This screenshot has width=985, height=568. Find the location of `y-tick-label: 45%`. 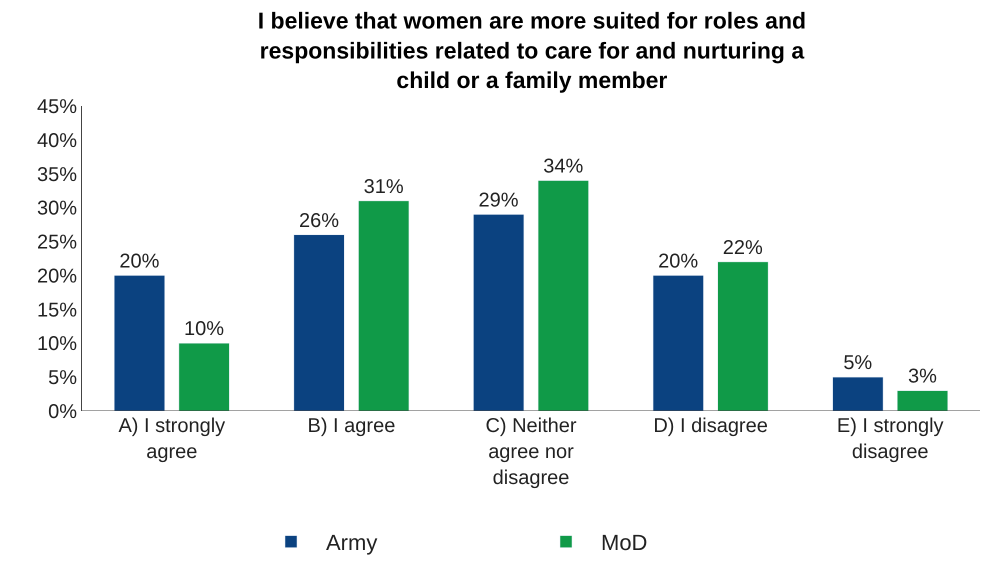

y-tick-label: 45% is located at coordinates (57, 107).